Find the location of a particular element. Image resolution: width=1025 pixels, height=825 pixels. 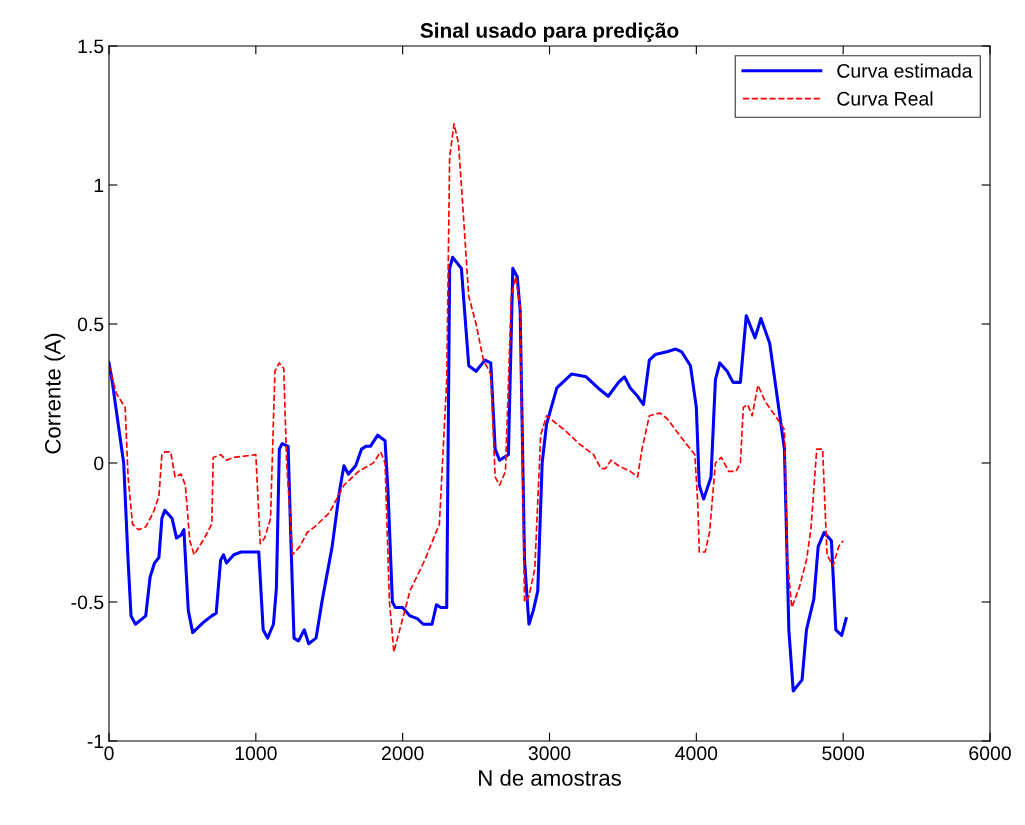

y-tick-label: -0.5 is located at coordinates (87, 602).